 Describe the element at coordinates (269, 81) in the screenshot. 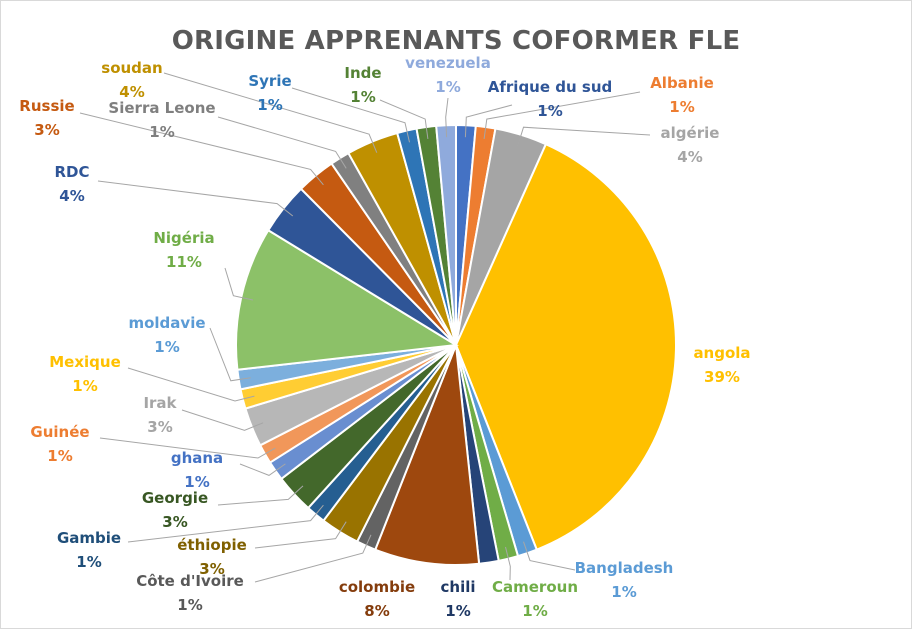

I see `slice-label: Syrie` at that location.